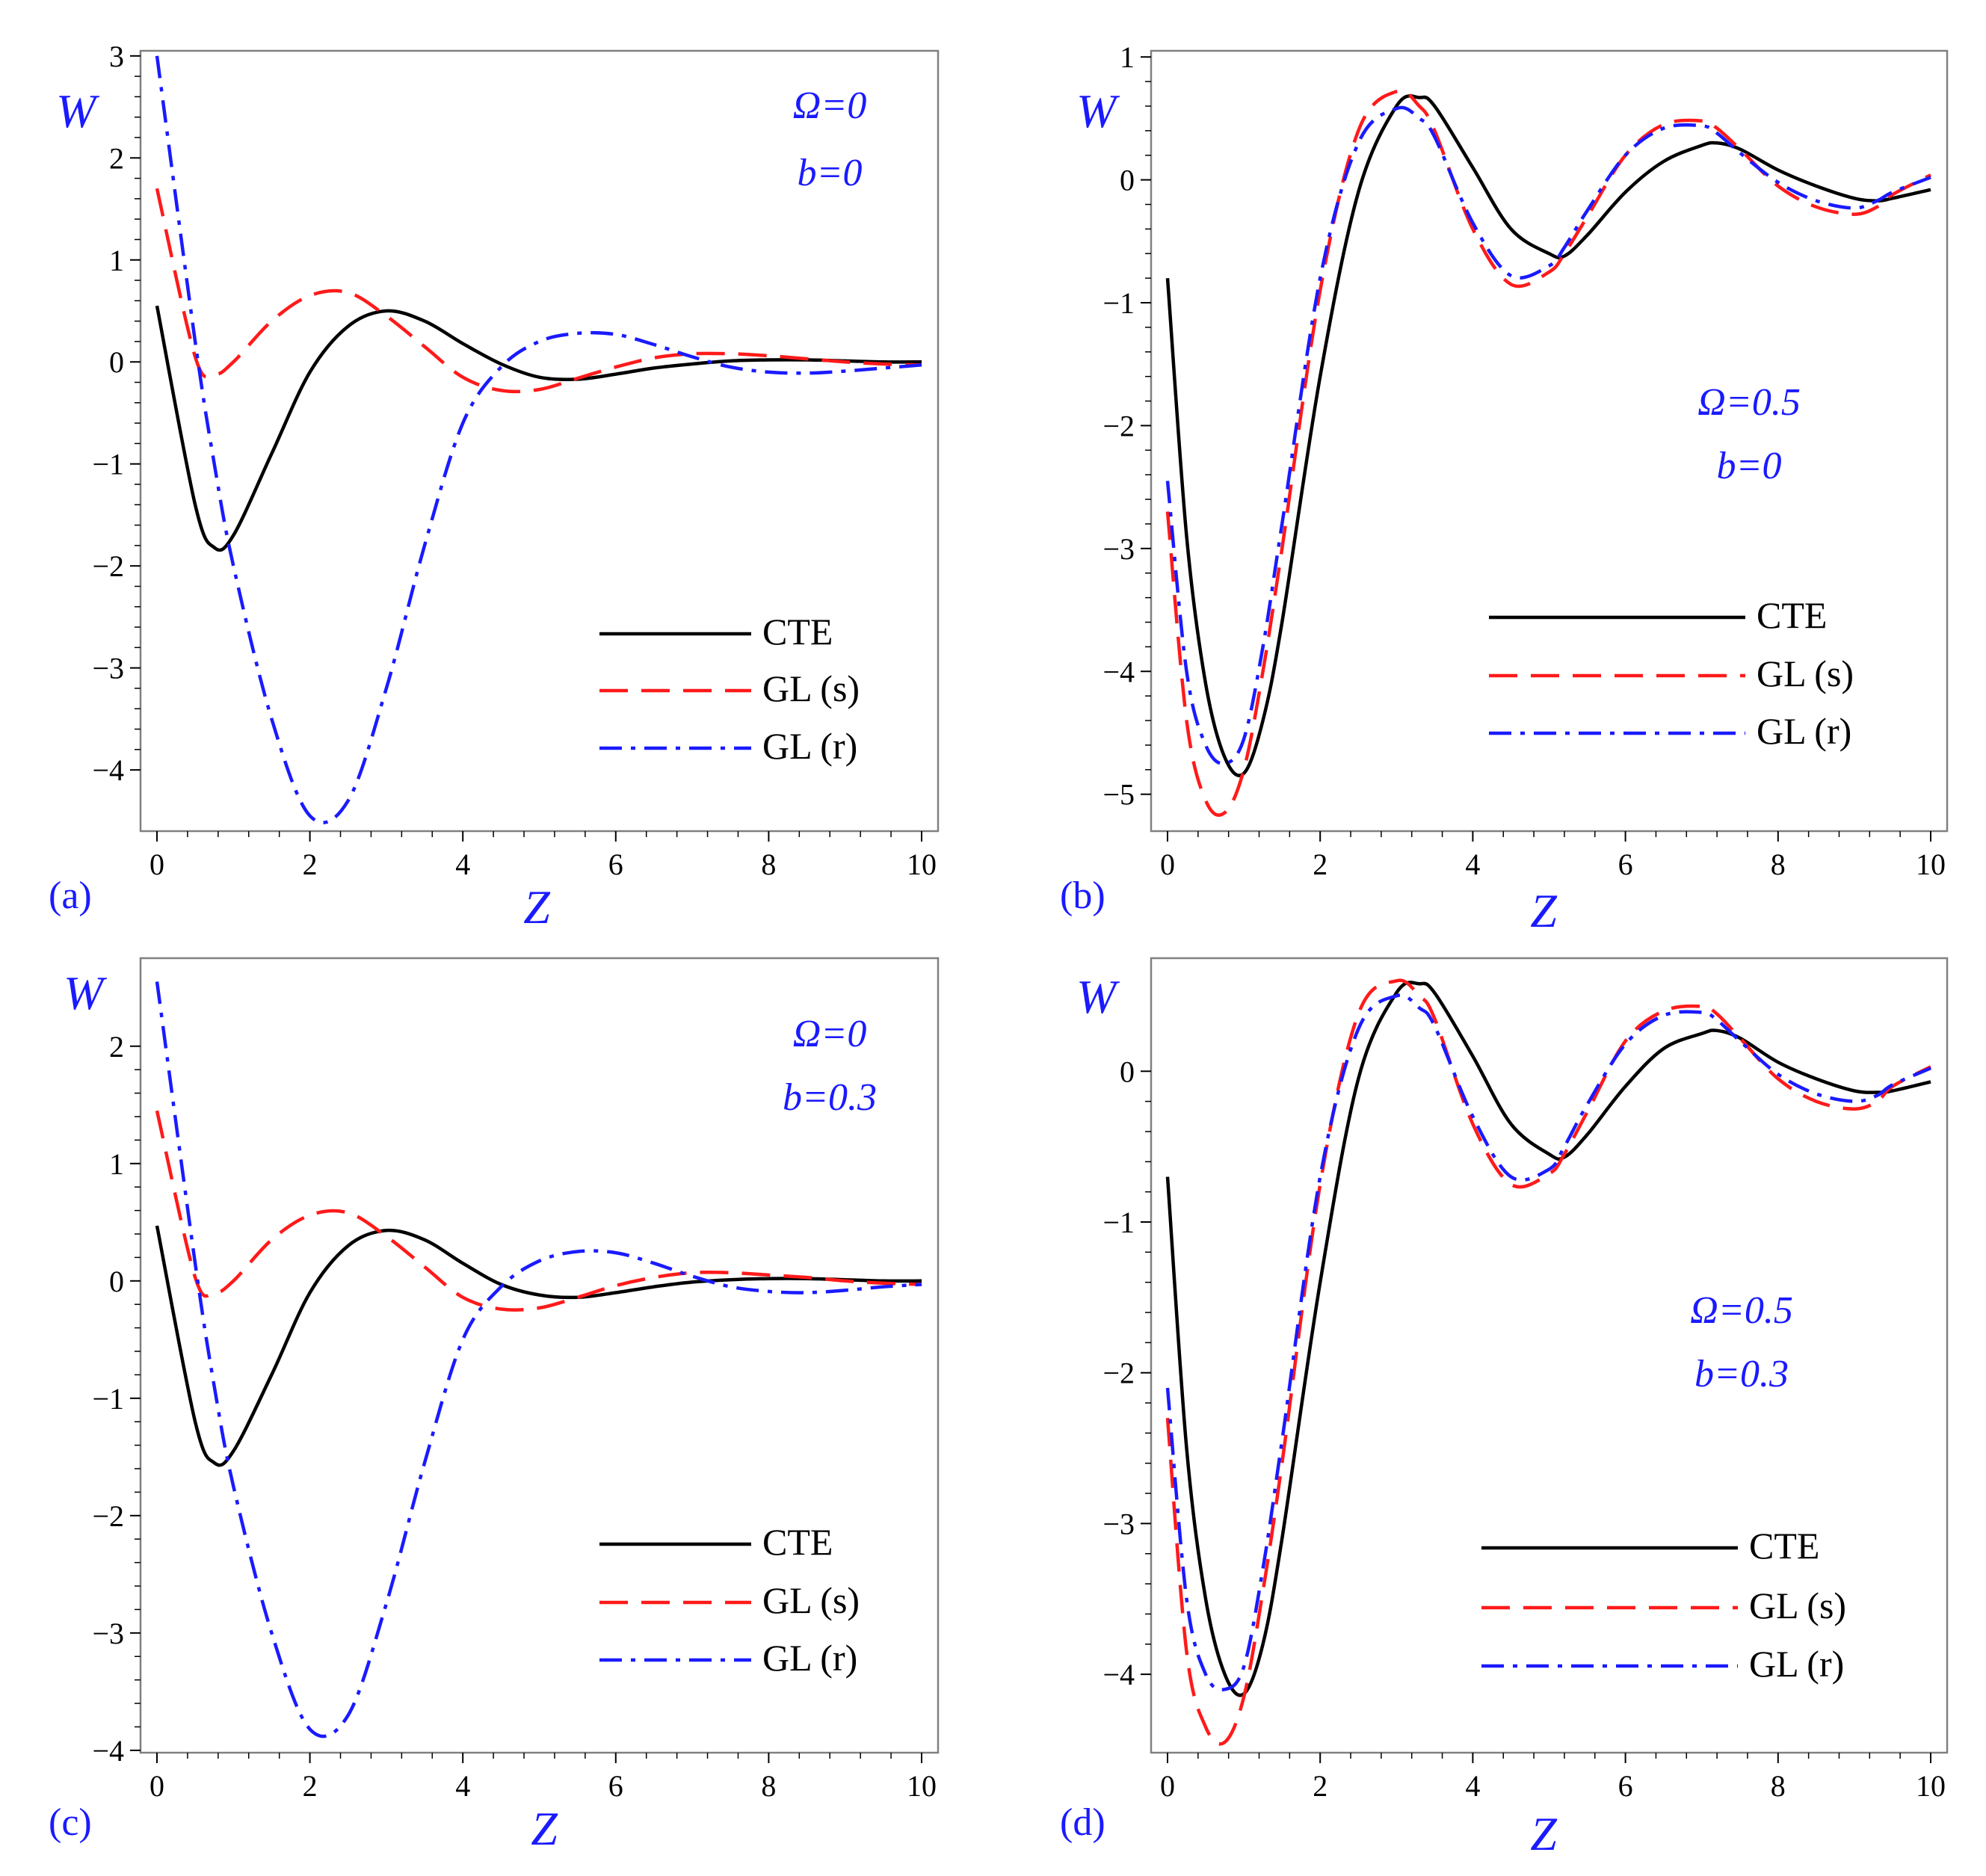  Describe the element at coordinates (70, 895) in the screenshot. I see `panel-label: (a)` at that location.